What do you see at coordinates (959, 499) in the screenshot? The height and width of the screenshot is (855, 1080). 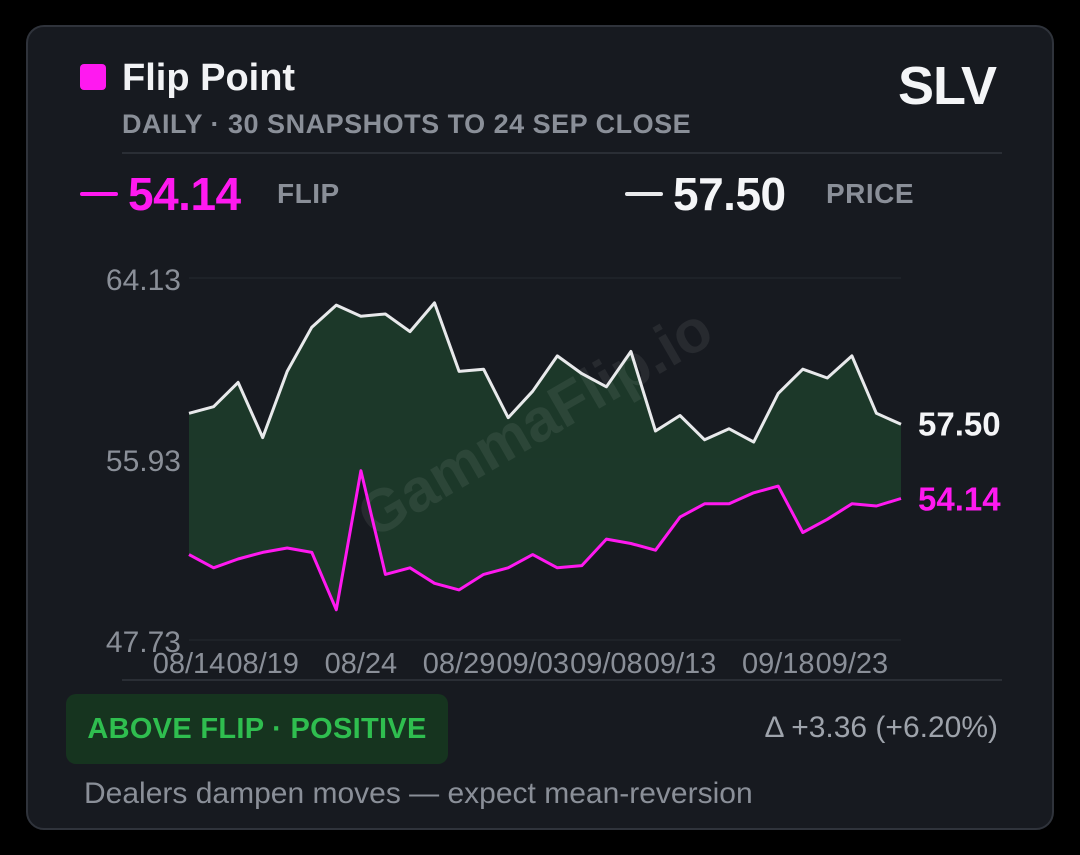 I see `flip-end-label: 54.14` at bounding box center [959, 499].